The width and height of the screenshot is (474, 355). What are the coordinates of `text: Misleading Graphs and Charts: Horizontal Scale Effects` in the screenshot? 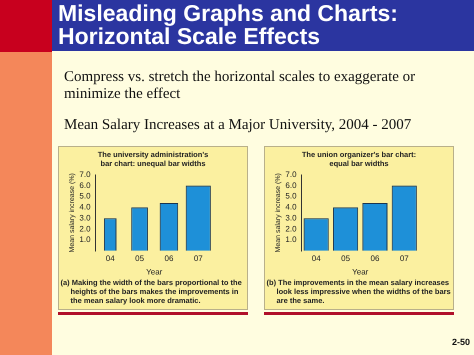 It's located at (263, 25).